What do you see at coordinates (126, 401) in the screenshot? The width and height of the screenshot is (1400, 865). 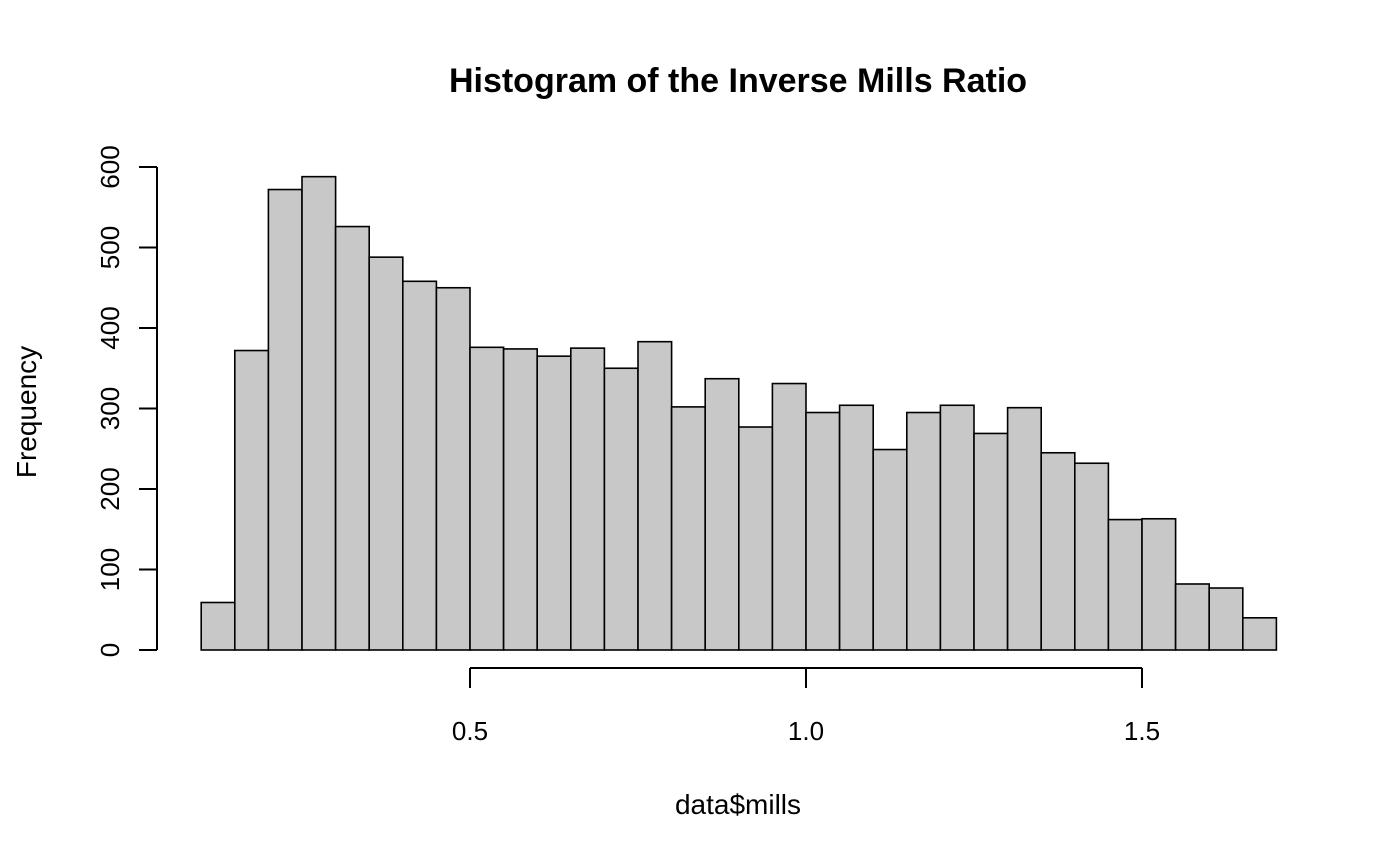 I see `y-axis: 0 100 200 300 400 500 600` at bounding box center [126, 401].